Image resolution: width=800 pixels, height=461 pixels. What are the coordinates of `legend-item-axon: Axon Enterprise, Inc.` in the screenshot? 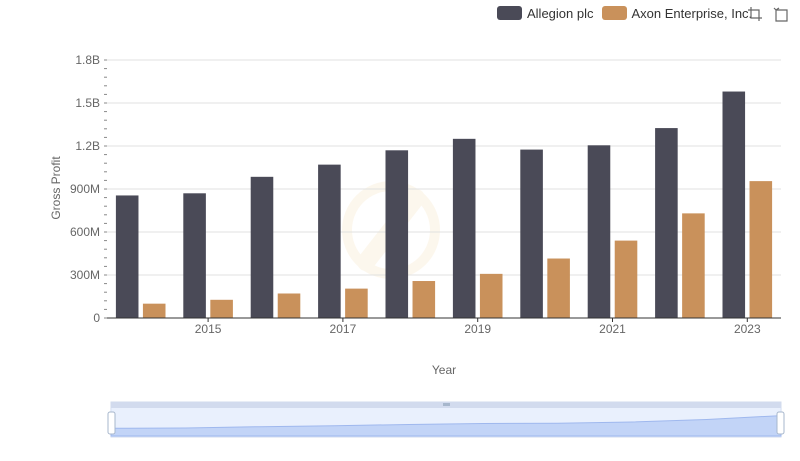 It's located at (677, 13).